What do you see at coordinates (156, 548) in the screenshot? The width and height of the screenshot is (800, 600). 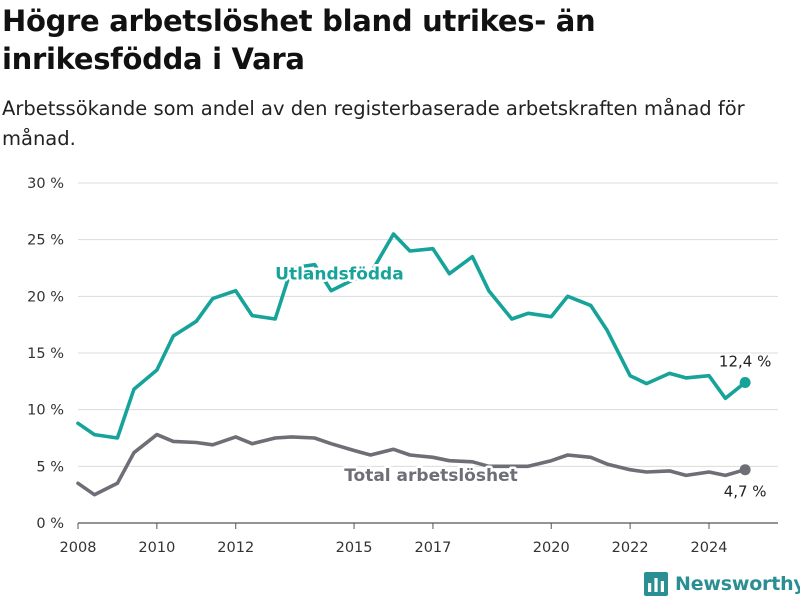 I see `x-tick-label: 2010` at bounding box center [156, 548].